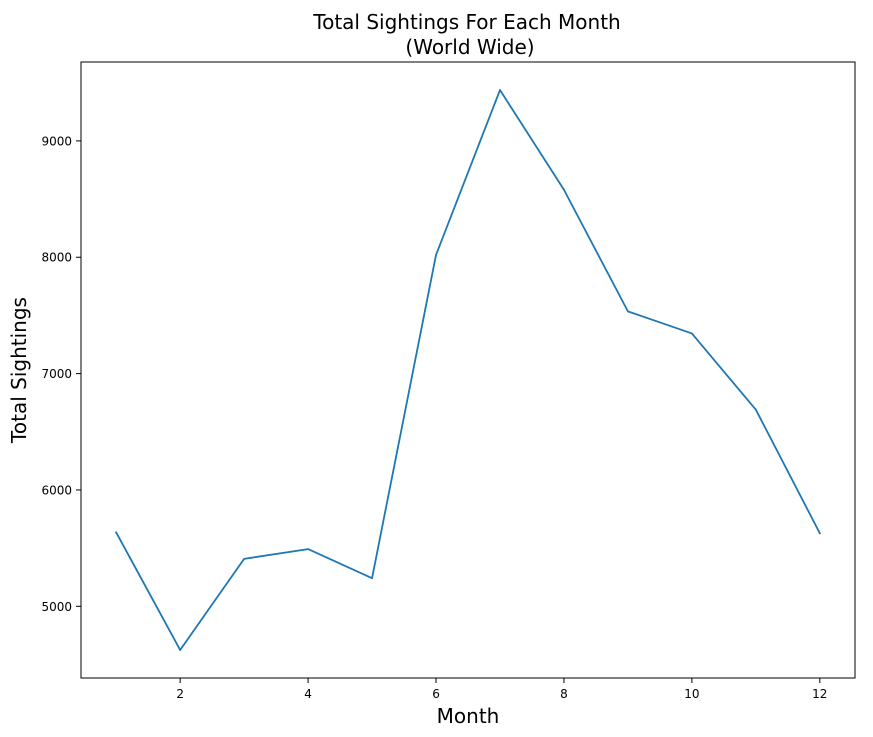  What do you see at coordinates (19, 370) in the screenshot?
I see `y-axis-title: Total Sightings` at bounding box center [19, 370].